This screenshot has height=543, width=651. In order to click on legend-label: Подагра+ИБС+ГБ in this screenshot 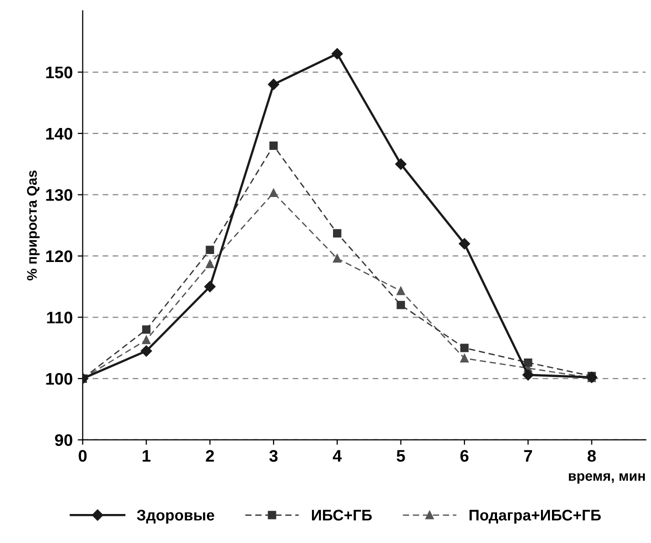, I will do `click(535, 517)`.